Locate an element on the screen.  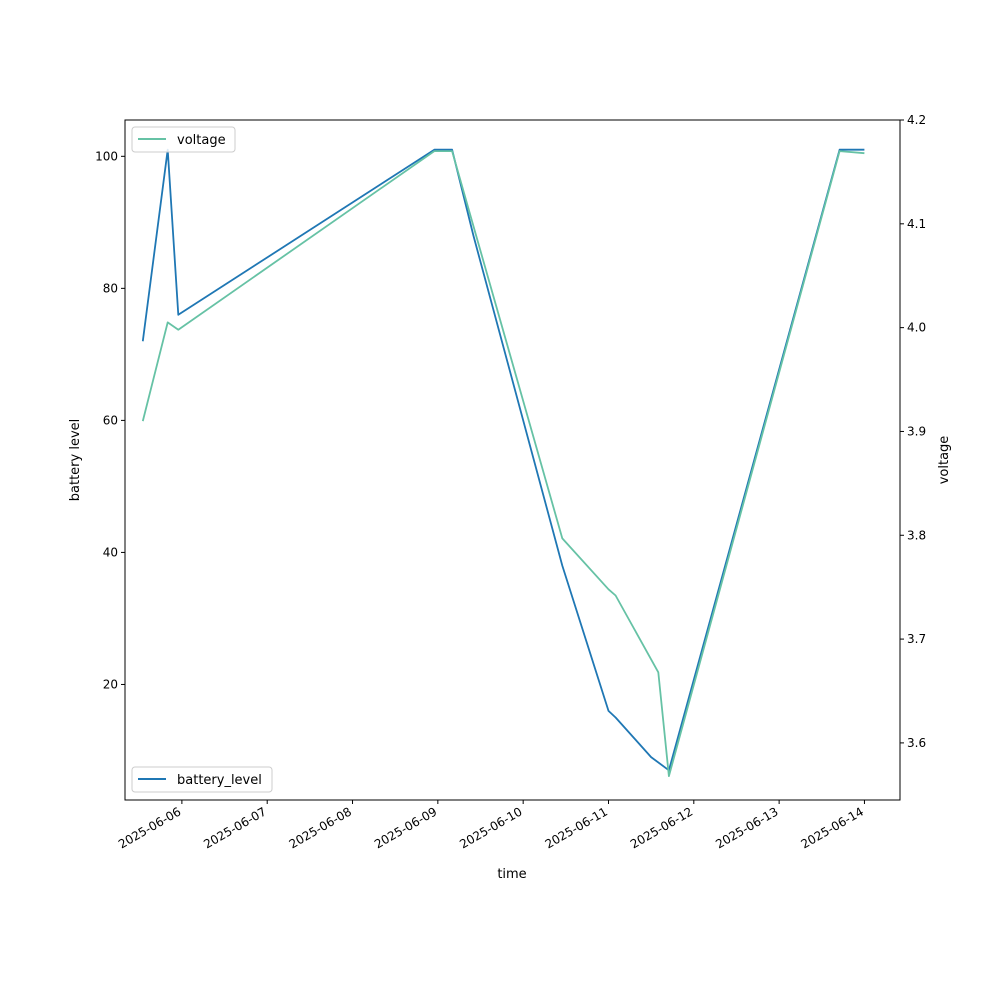
legend-battery-level: battery_level is located at coordinates (202, 779).